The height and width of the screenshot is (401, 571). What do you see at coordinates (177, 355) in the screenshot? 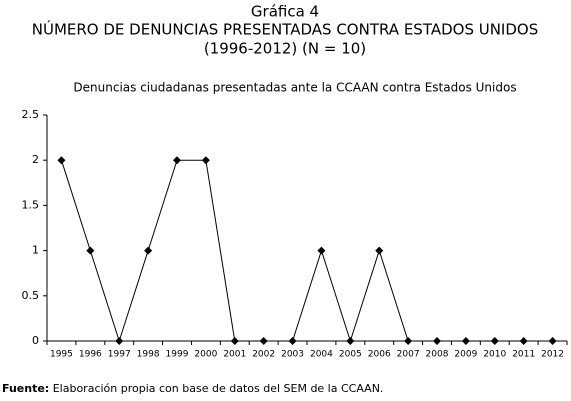
I see `x-tick-label: 1999` at bounding box center [177, 355].